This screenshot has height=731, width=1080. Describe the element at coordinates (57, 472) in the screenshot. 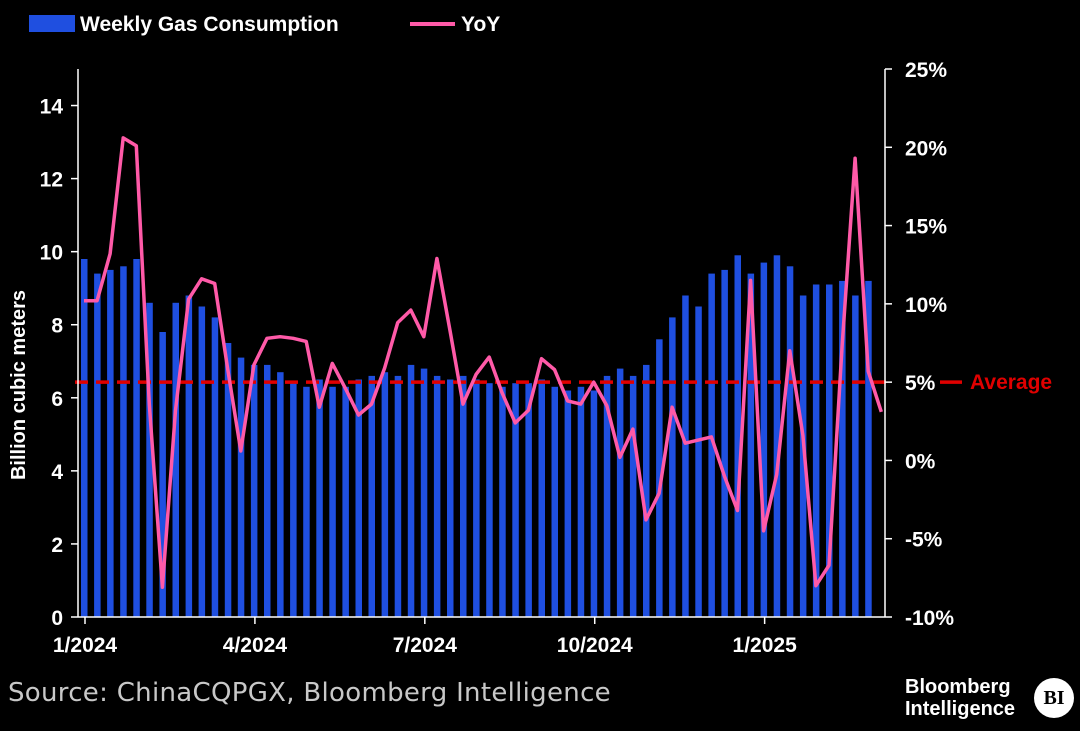

I see `y-tick-label: 4` at that location.